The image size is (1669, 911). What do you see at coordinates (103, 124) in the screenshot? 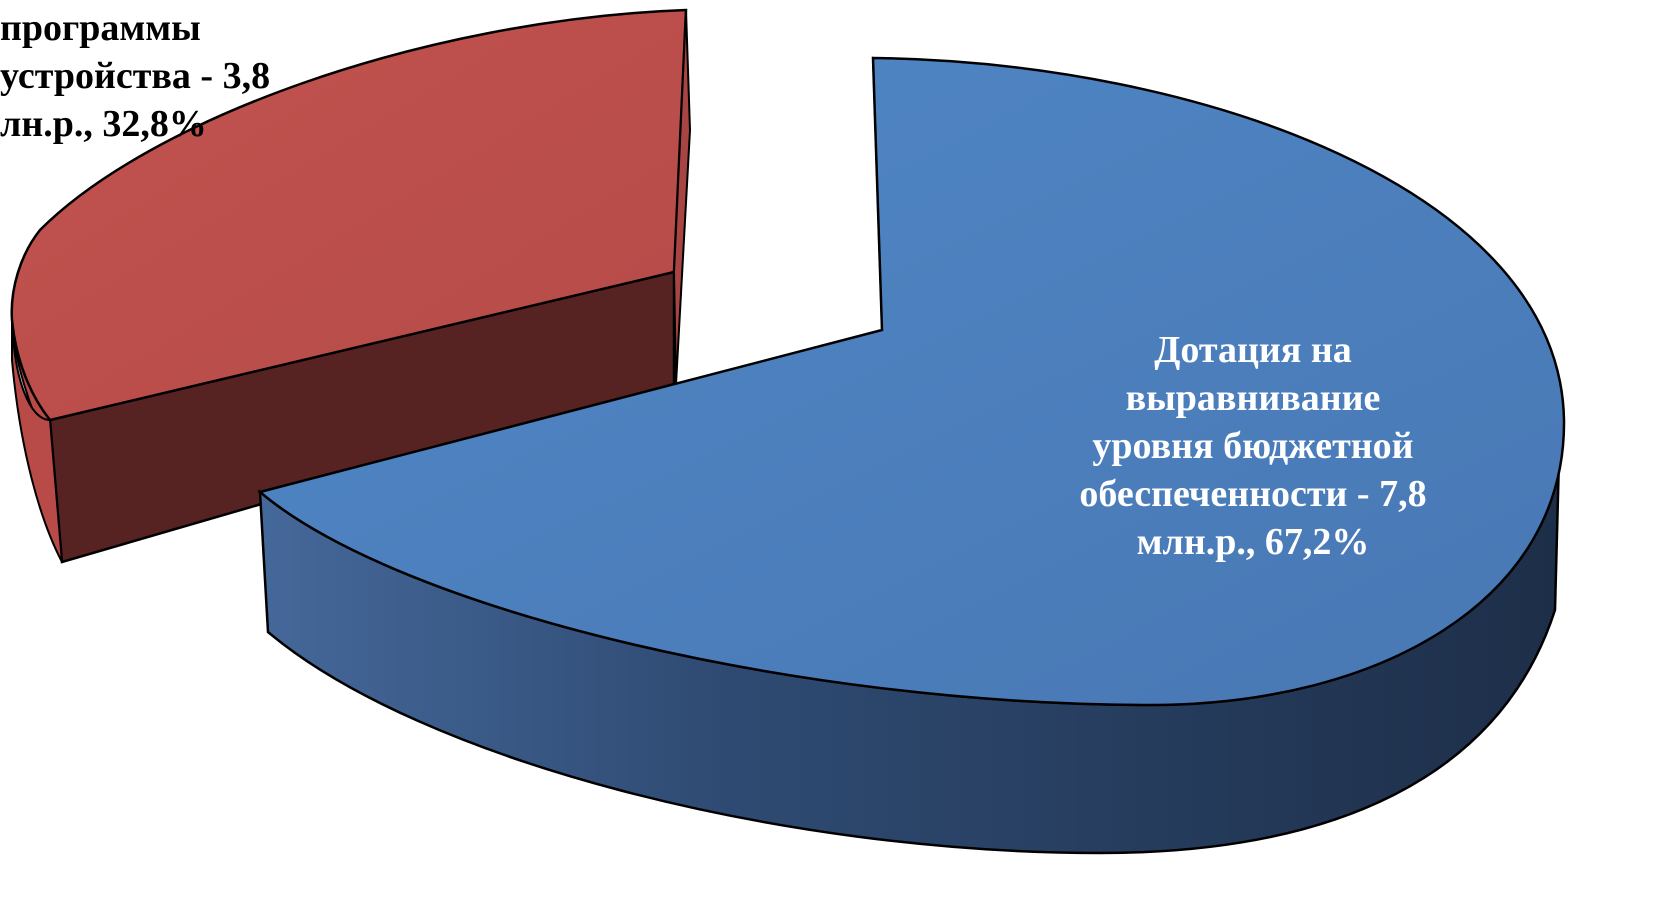
I see `slice-program-label-line: лн.р., 32,8%` at bounding box center [103, 124].